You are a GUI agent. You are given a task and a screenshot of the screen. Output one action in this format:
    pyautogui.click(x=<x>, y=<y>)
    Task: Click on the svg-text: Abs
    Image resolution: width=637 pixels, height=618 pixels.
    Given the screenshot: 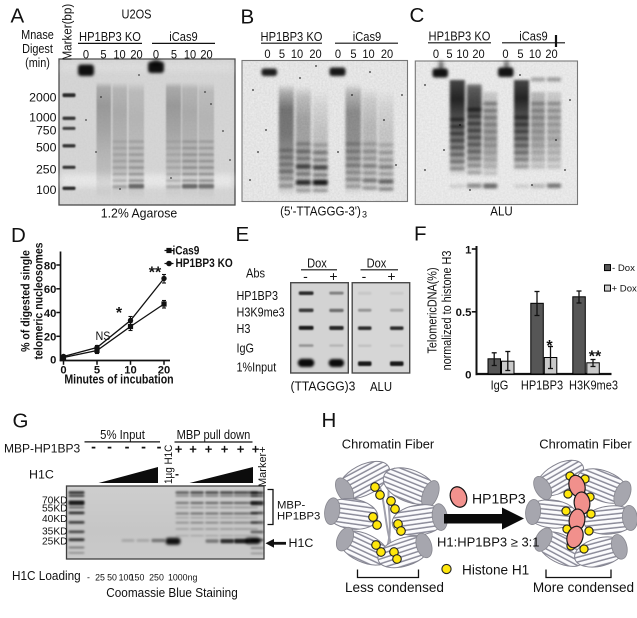 What is the action you would take?
    pyautogui.click(x=255, y=274)
    